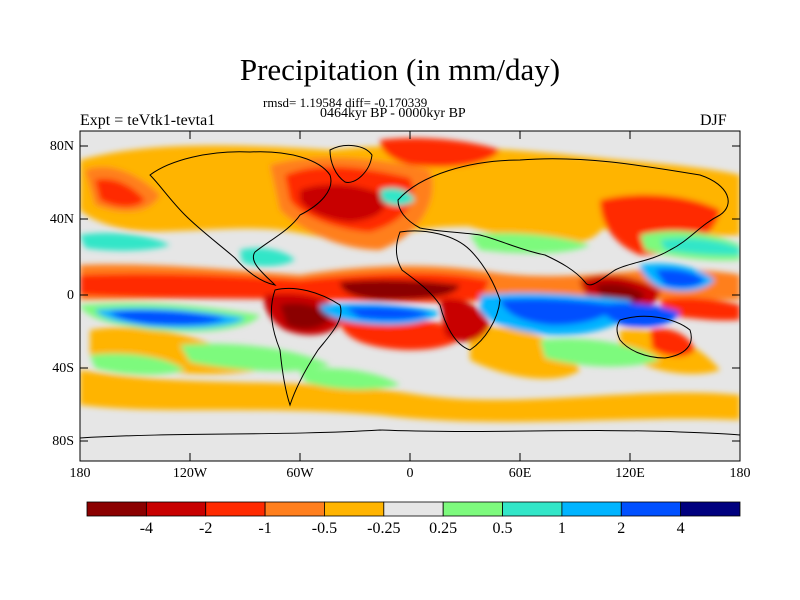 This screenshot has height=600, width=800. I want to click on coast-south-america, so click(306, 347).